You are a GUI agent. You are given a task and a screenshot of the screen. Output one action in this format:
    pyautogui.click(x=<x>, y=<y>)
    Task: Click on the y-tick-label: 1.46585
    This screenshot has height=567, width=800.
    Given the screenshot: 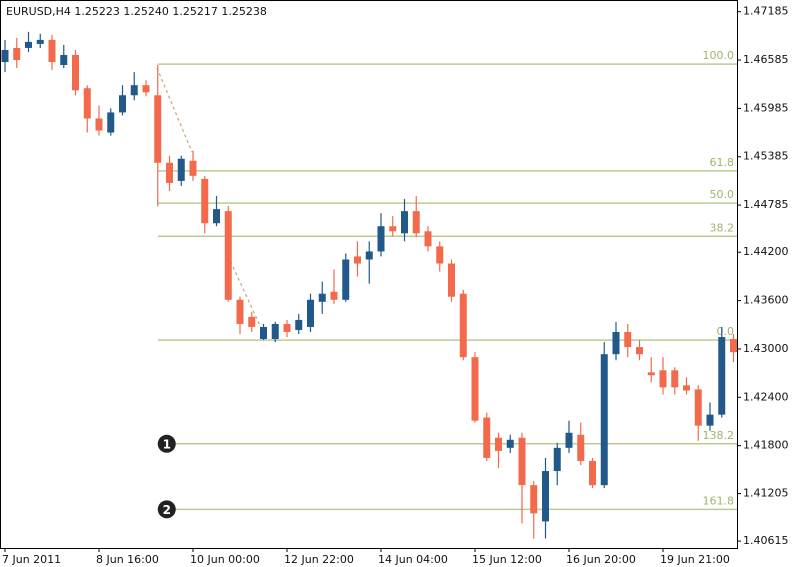 What is the action you would take?
    pyautogui.click(x=766, y=59)
    